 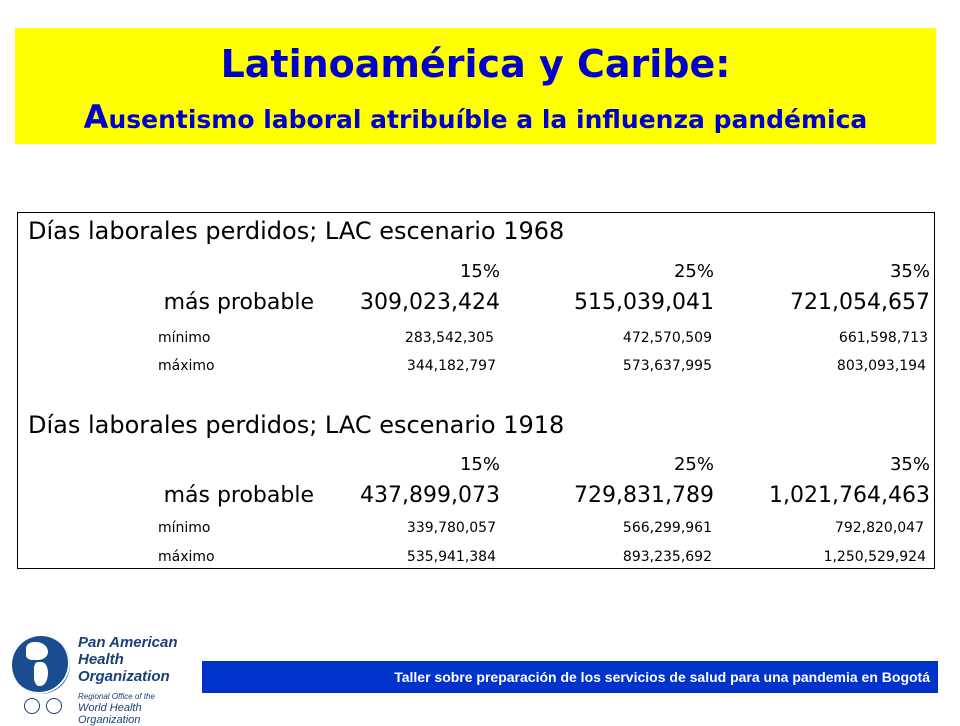 What do you see at coordinates (667, 528) in the screenshot?
I see `table-cell: 566,299,961` at bounding box center [667, 528].